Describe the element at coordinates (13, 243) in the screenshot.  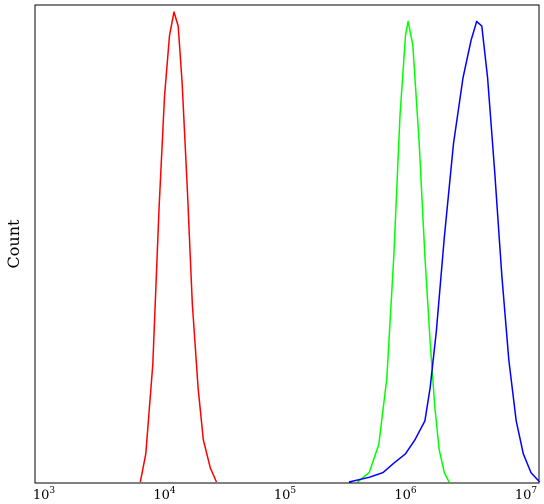
I see `y-axis-label: Count` at that location.